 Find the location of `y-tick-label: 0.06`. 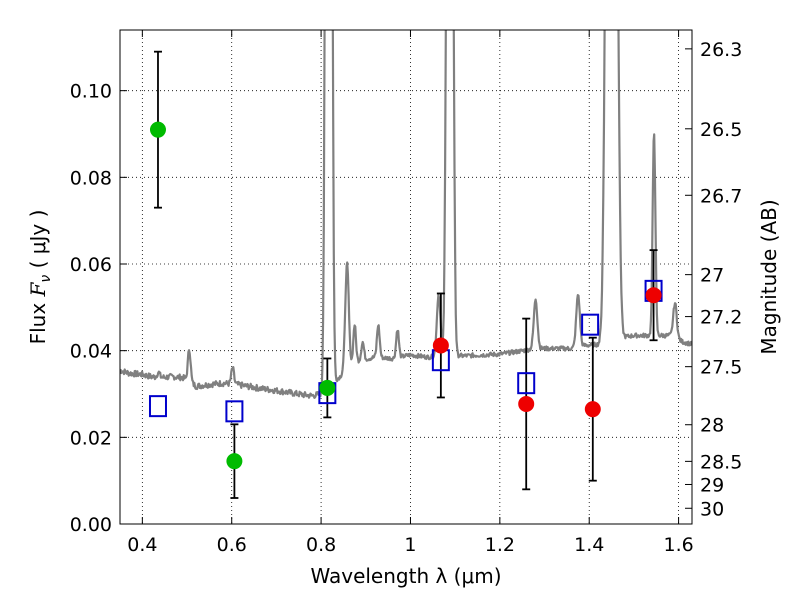

y-tick-label: 0.06 is located at coordinates (91, 265).